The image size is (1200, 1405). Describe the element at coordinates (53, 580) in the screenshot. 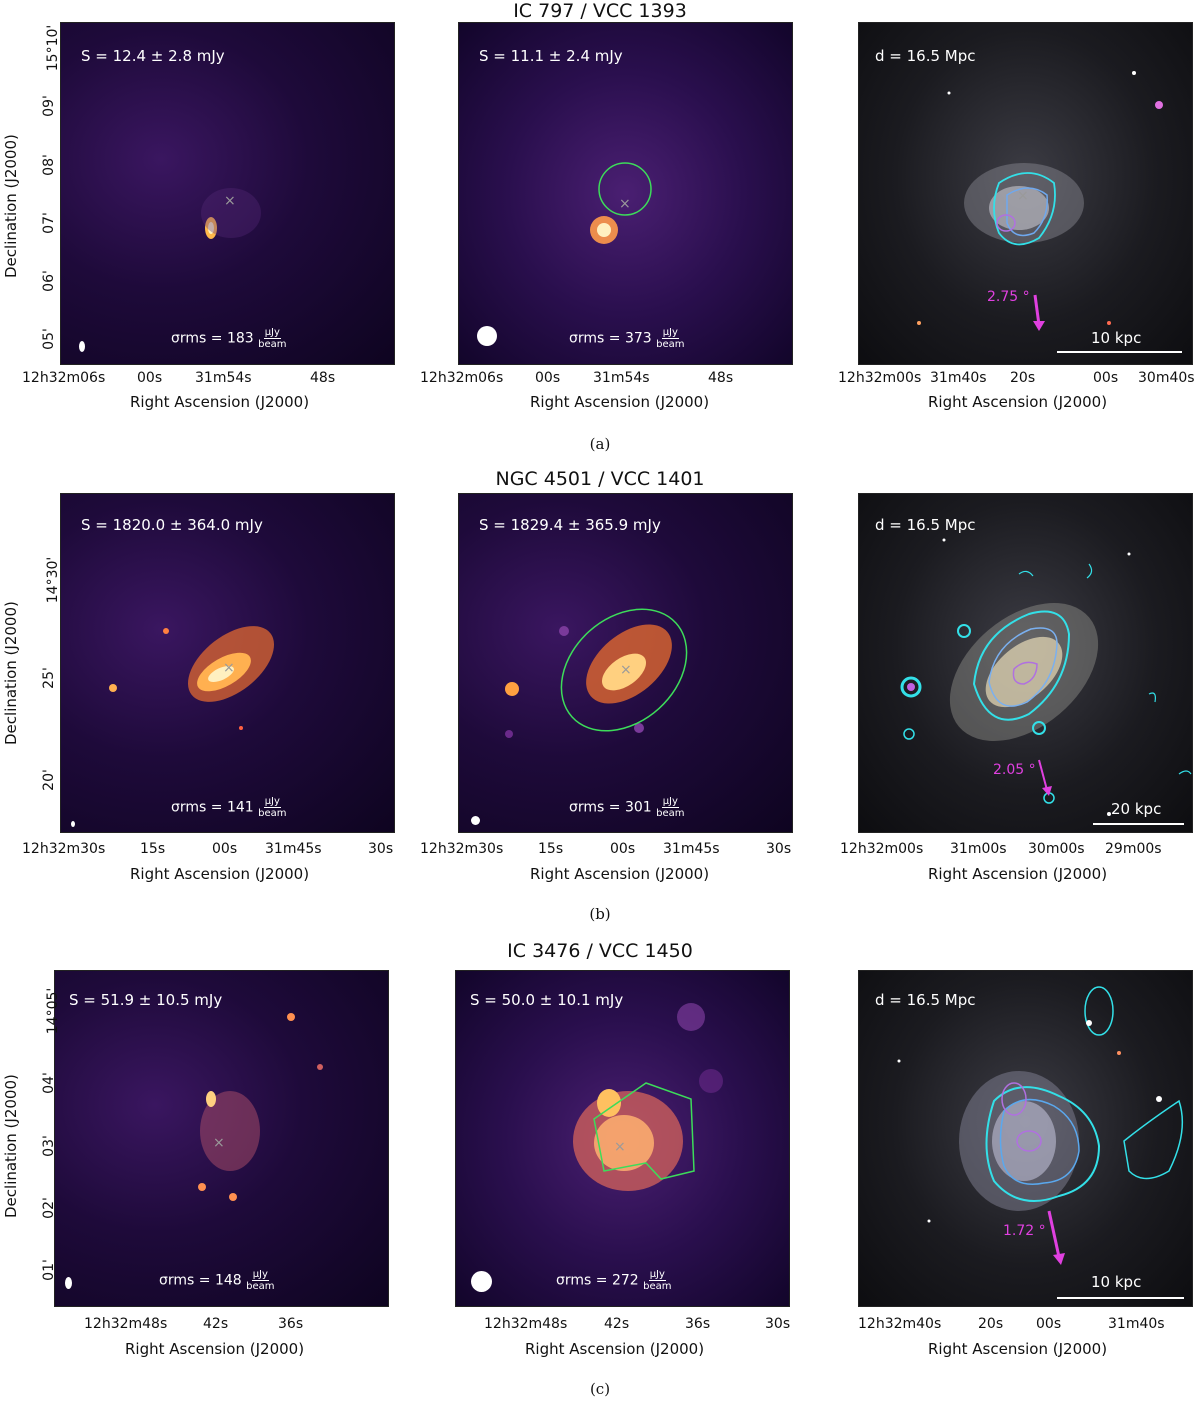

I see `y-tick: 14°30'` at that location.